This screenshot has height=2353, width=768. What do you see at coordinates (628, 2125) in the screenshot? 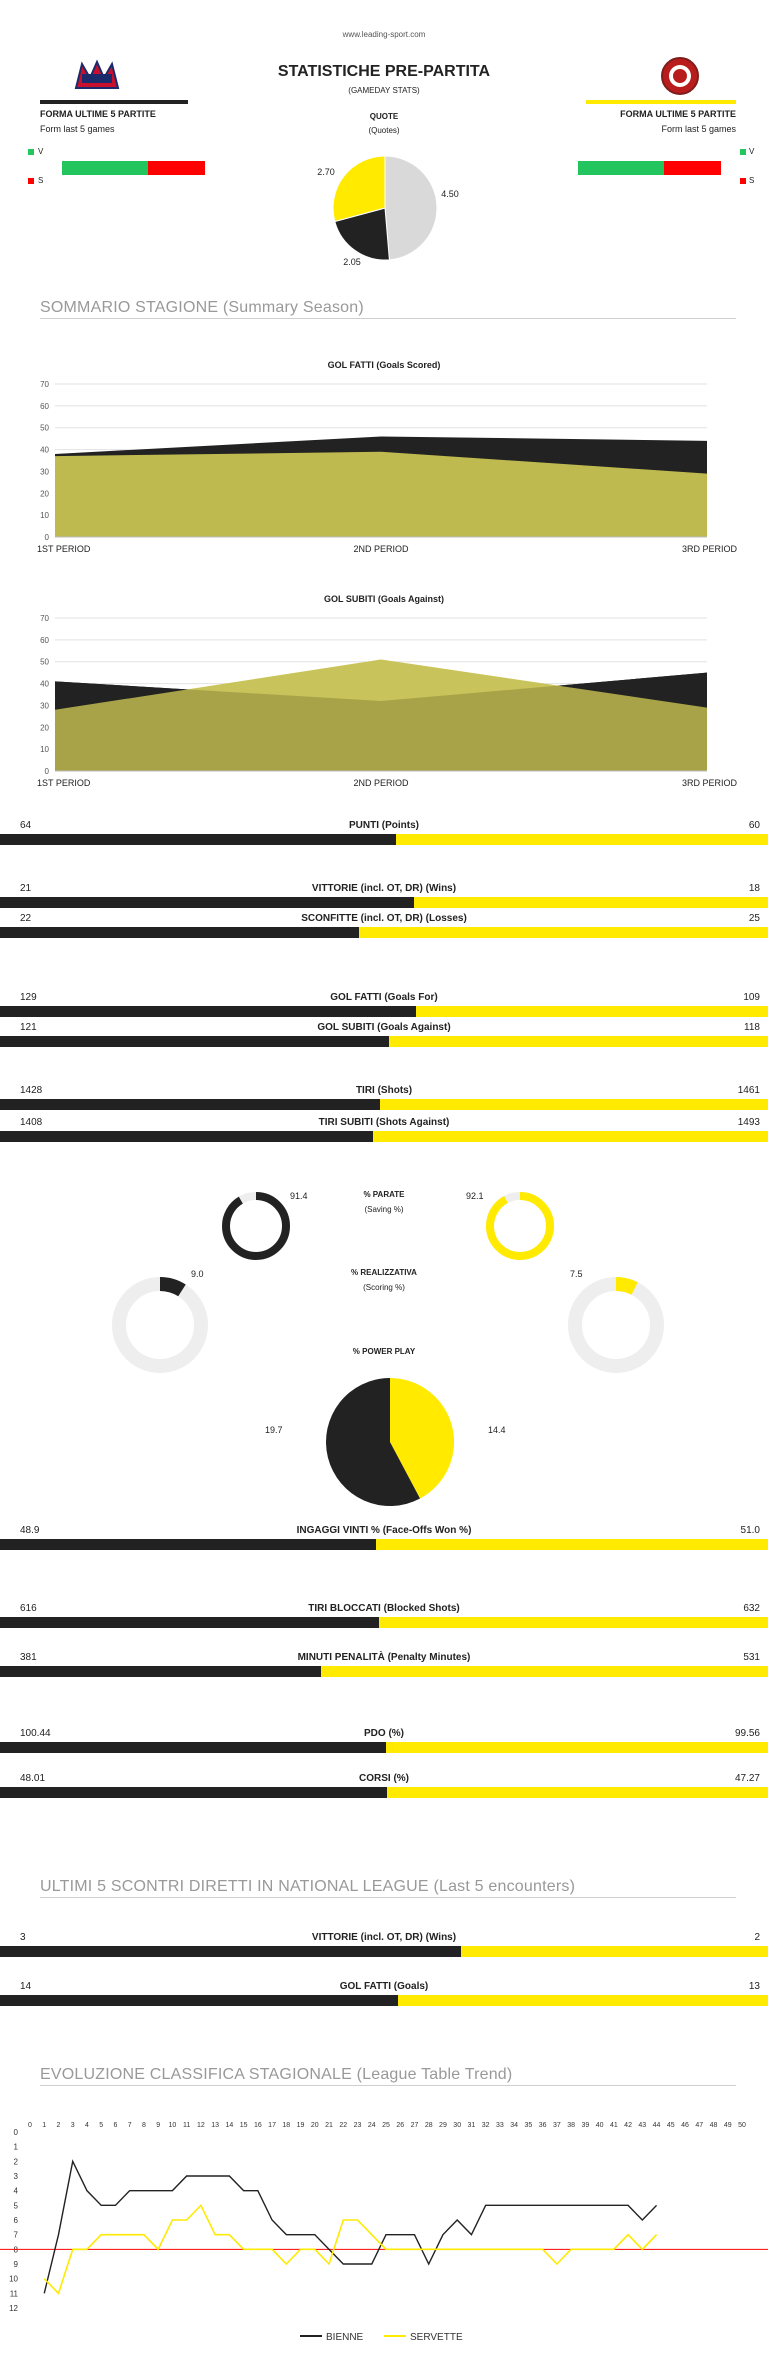
I see `x-tick-label: 42` at bounding box center [628, 2125].